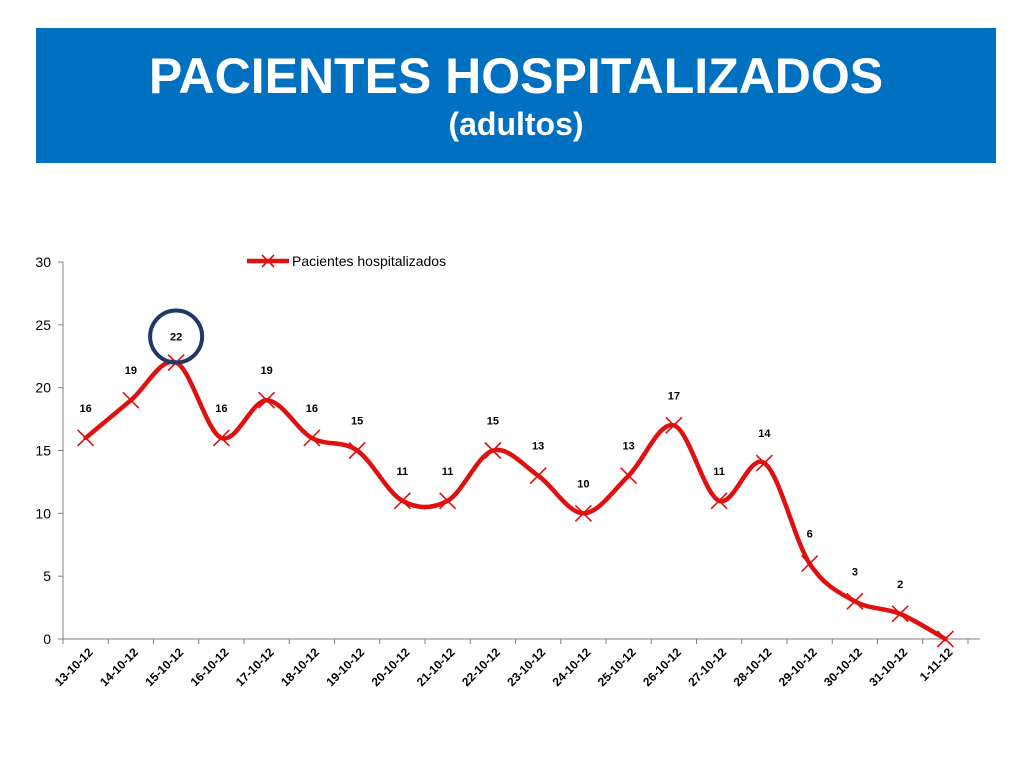  Describe the element at coordinates (47, 639) in the screenshot. I see `y-tick-label: 0` at that location.